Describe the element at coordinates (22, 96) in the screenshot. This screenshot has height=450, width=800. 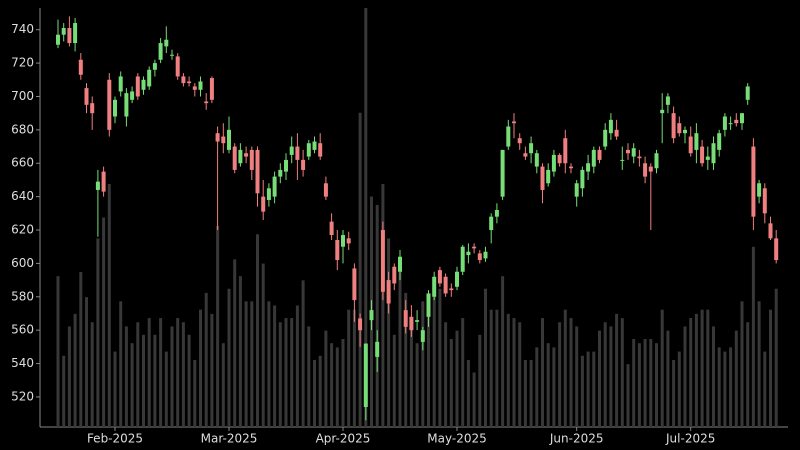
I see `y-tick-label: 700` at that location.